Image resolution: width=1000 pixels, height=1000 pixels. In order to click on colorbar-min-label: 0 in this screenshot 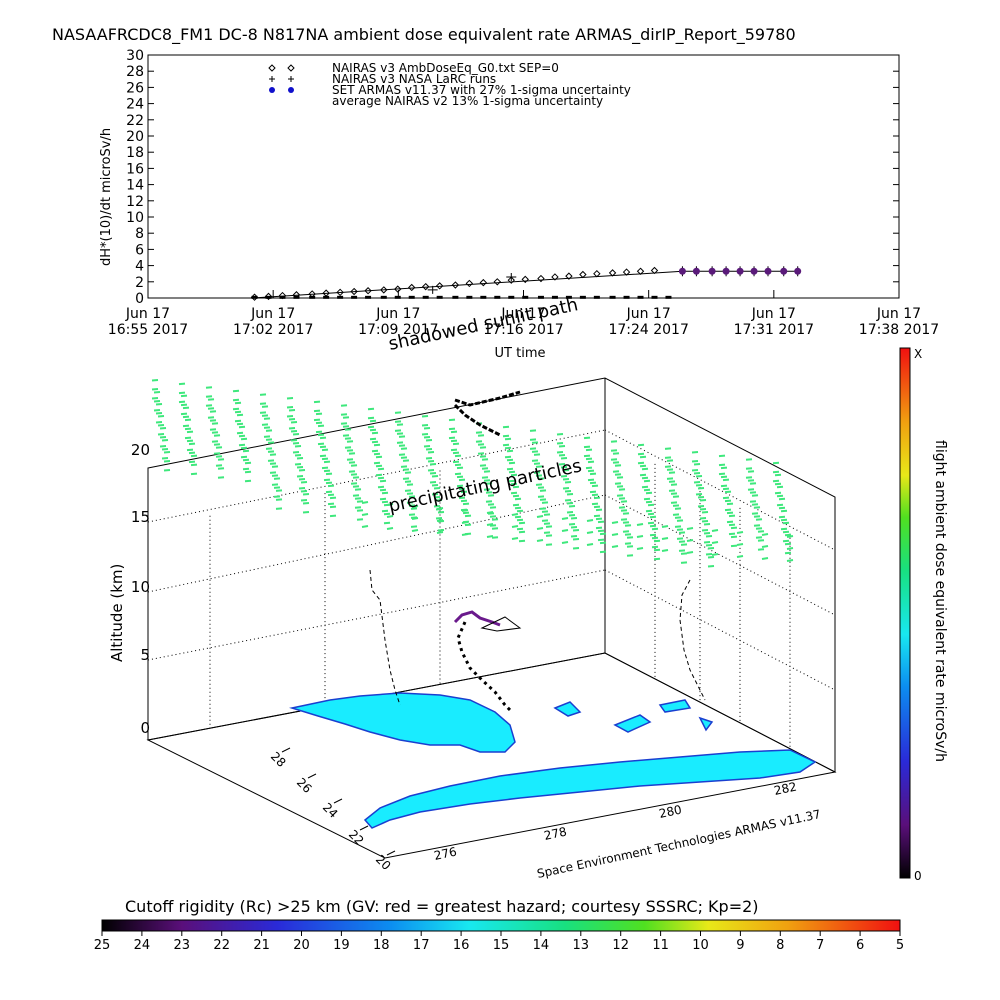, I will do `click(918, 876)`.